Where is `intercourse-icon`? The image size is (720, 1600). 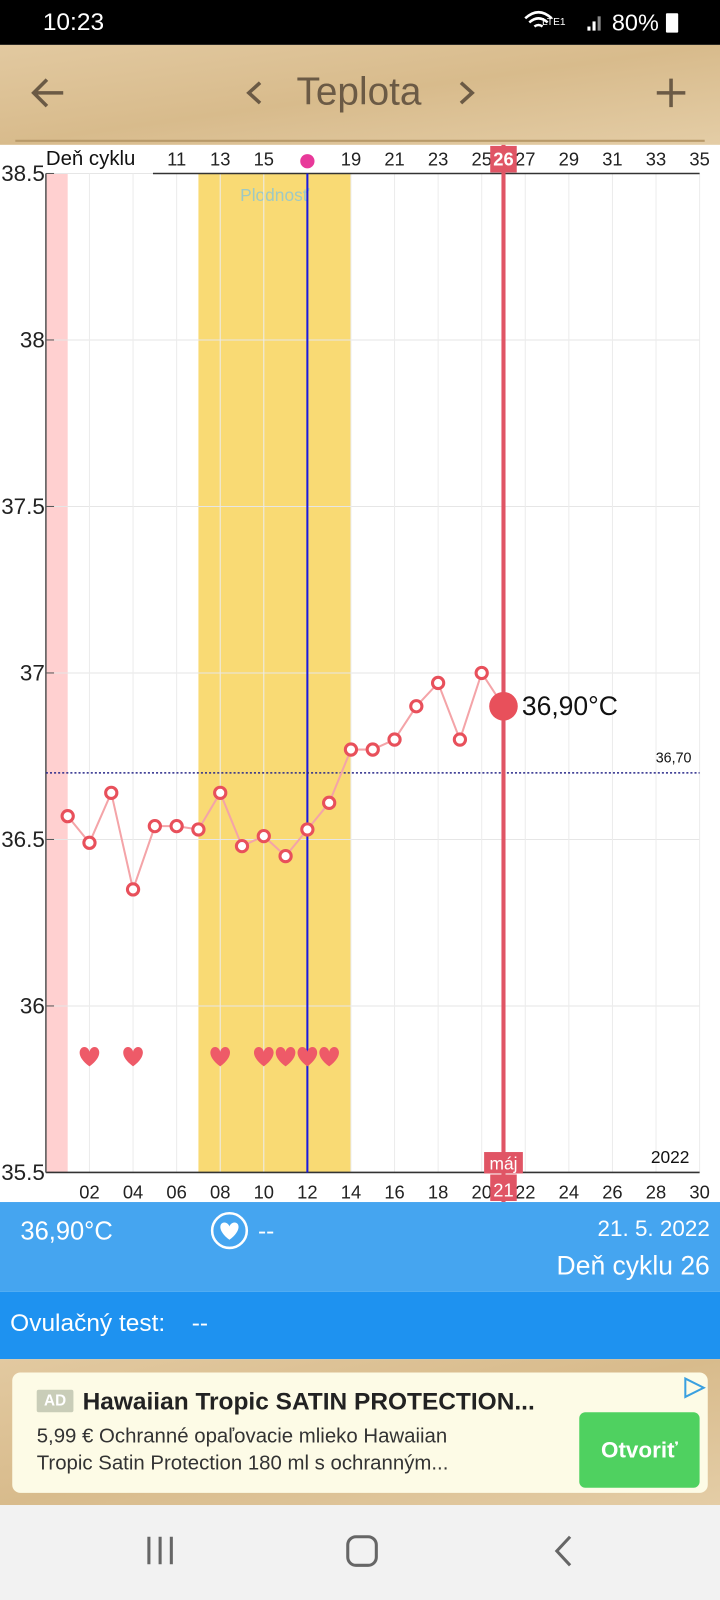
intercourse-icon is located at coordinates (229, 1230).